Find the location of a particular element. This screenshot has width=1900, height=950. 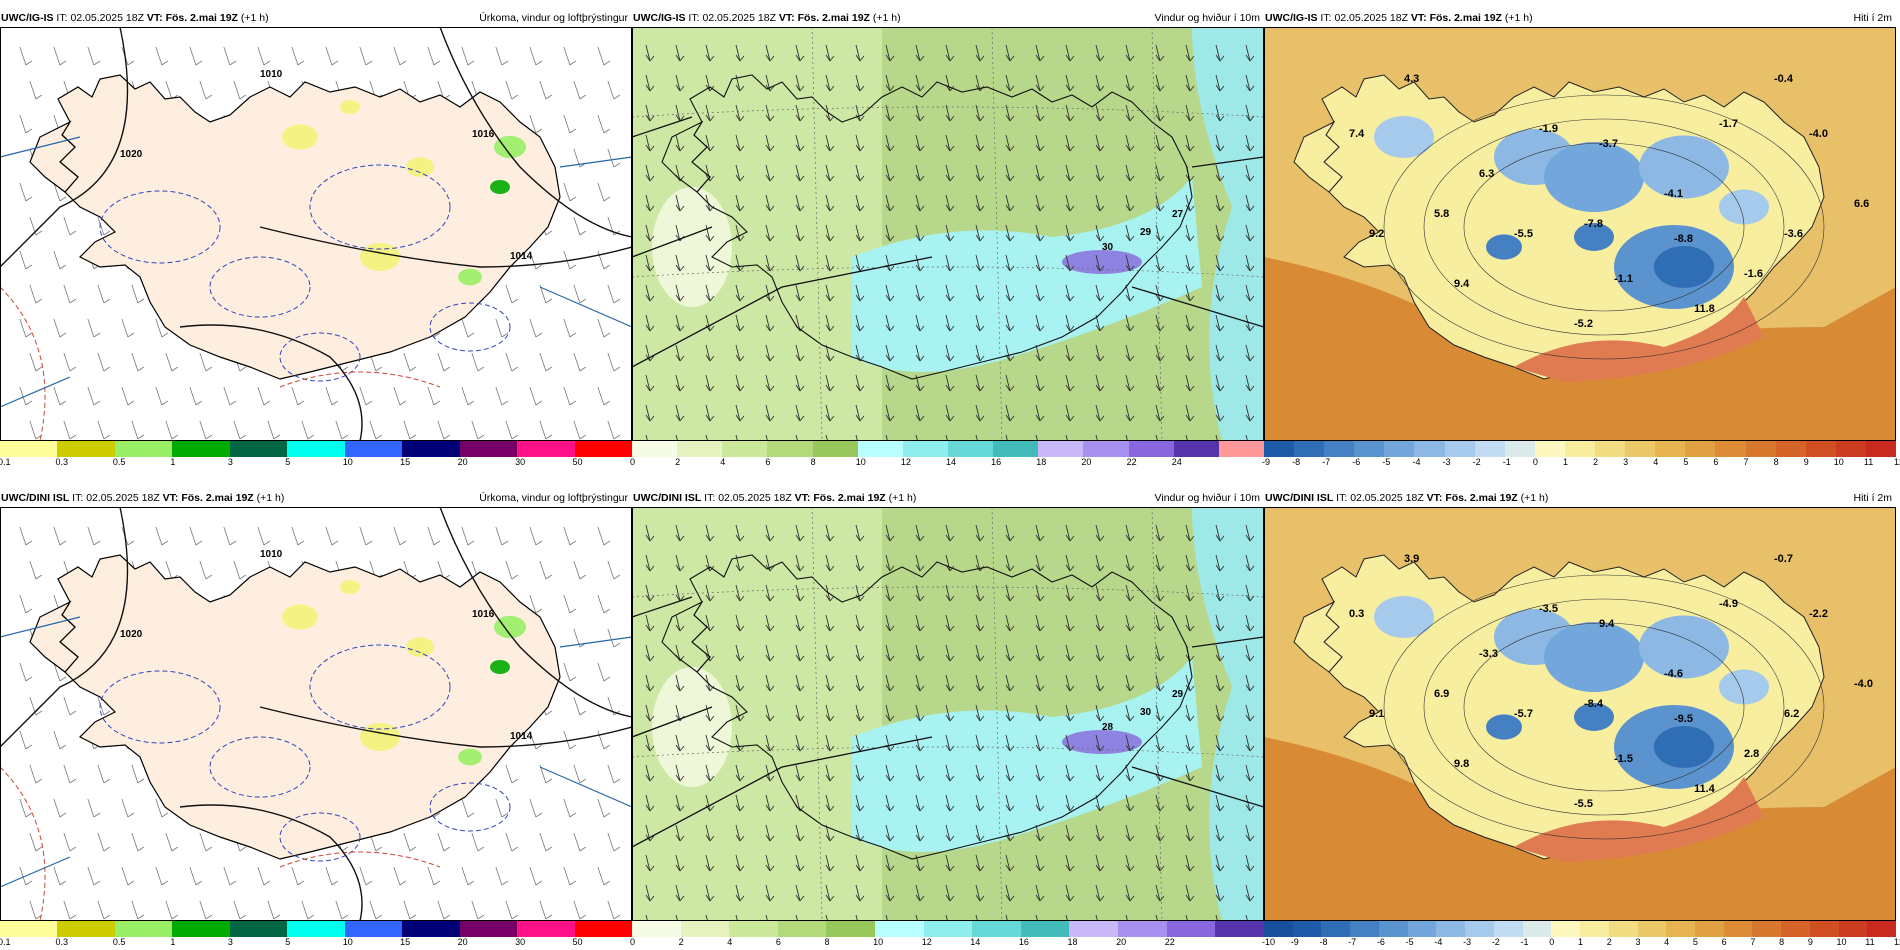

legend-tick-label: 20 is located at coordinates (1086, 462).